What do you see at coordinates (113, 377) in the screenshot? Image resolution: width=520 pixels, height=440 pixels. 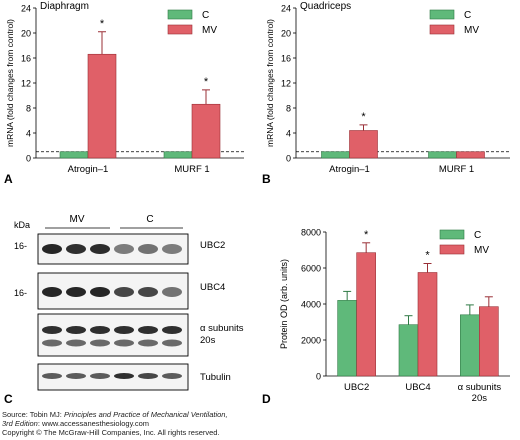 I see `blot-strip-tubulin` at bounding box center [113, 377].